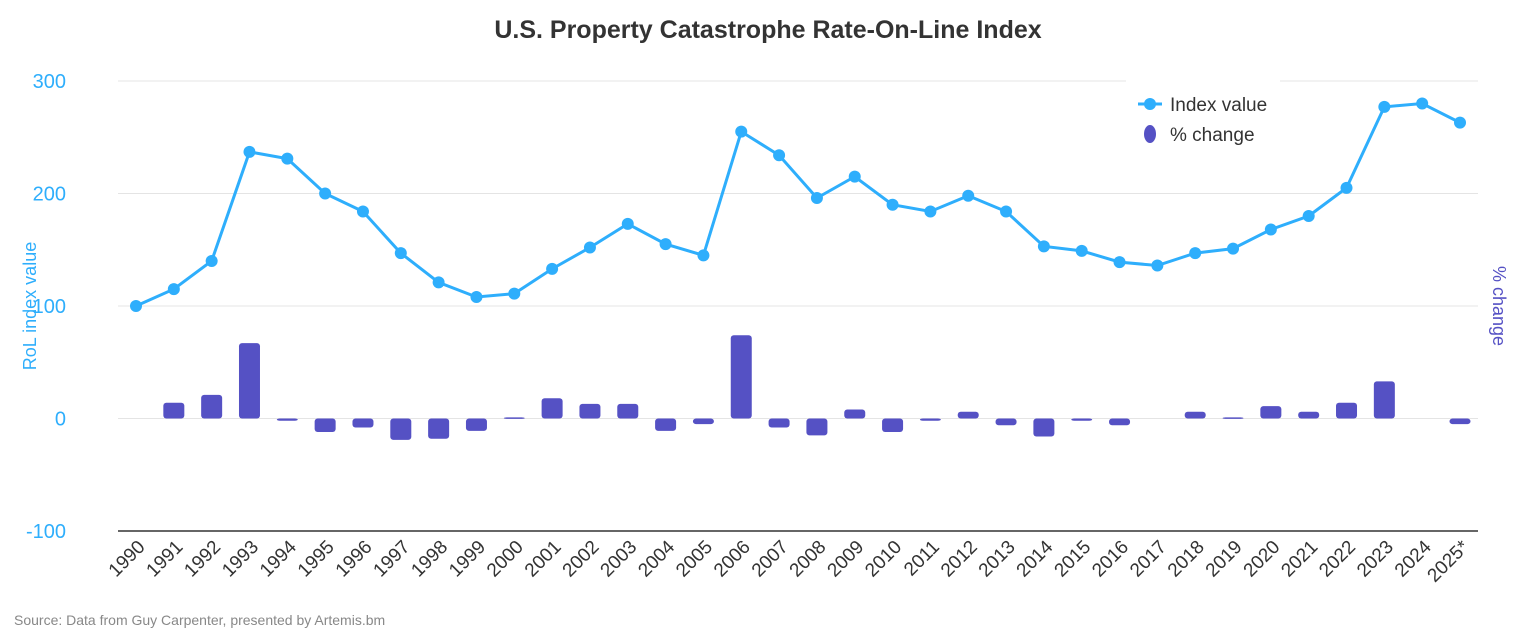  Describe the element at coordinates (439, 428) in the screenshot. I see `bar-pct-change-1998` at that location.